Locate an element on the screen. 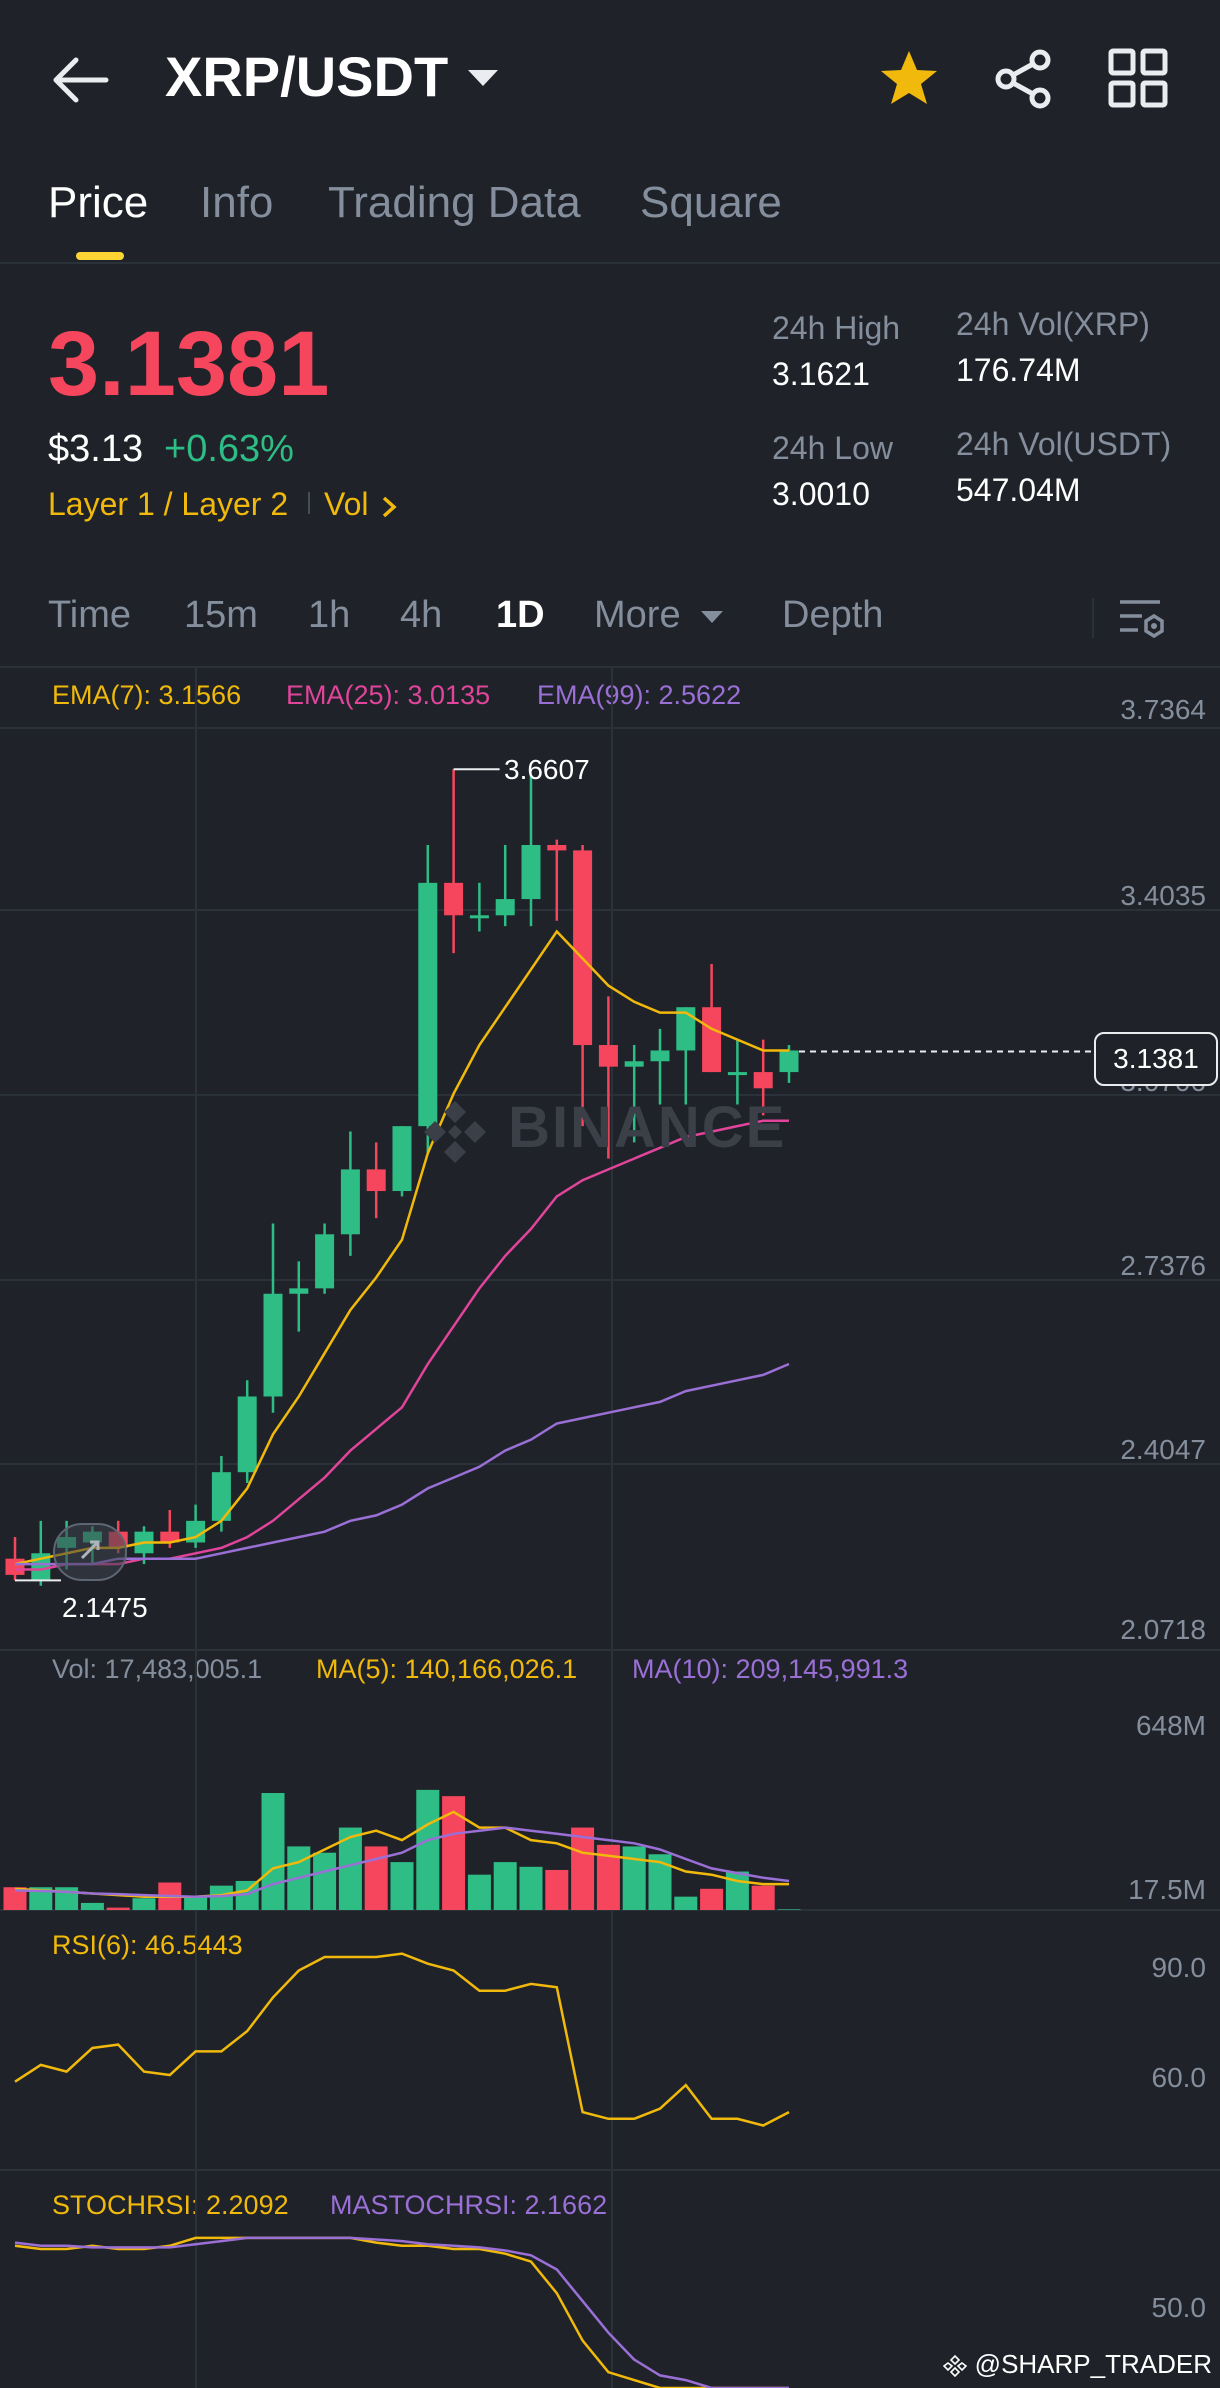 This screenshot has width=1220, height=2388. binance-watermark: BINANCE is located at coordinates (603, 1130).